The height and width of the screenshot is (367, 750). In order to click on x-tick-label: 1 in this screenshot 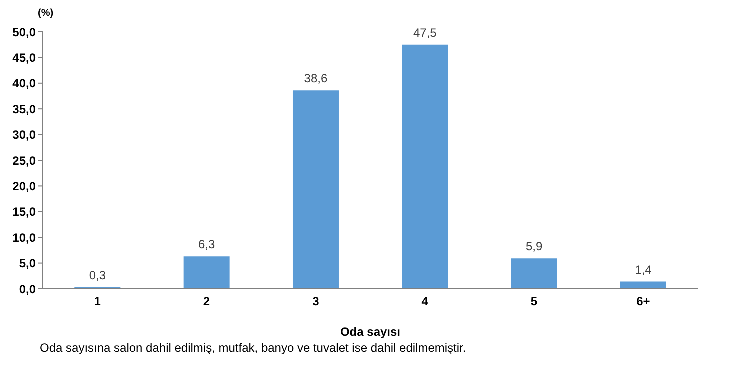, I will do `click(98, 301)`.